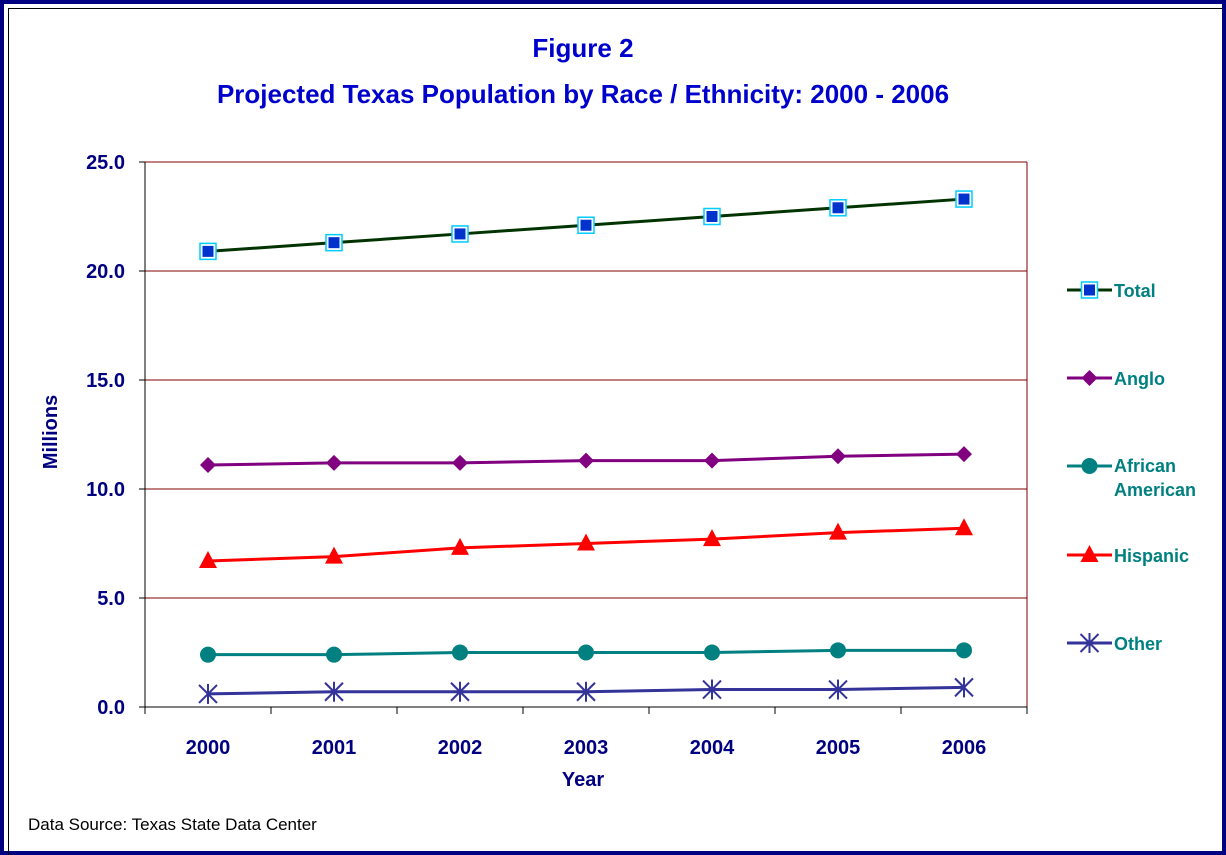 Image resolution: width=1226 pixels, height=855 pixels. Describe the element at coordinates (334, 748) in the screenshot. I see `x-tick-label: 2001` at that location.